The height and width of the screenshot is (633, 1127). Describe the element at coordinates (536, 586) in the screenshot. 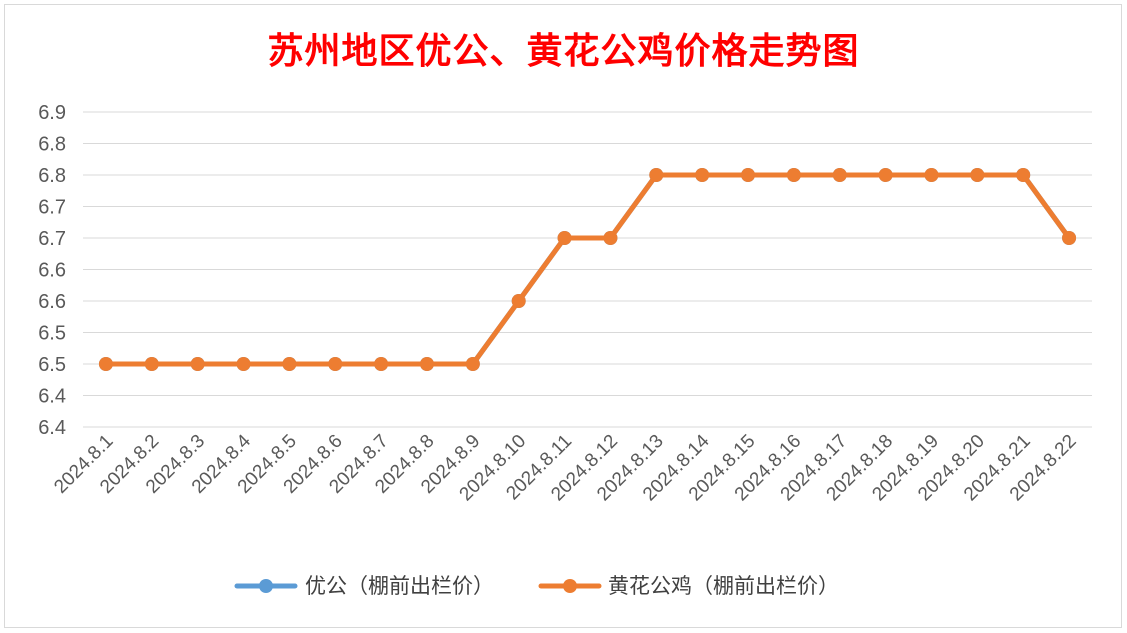

I see `legend: 优公（棚前出栏价） 黄花公鸡（棚前出栏价）` at that location.